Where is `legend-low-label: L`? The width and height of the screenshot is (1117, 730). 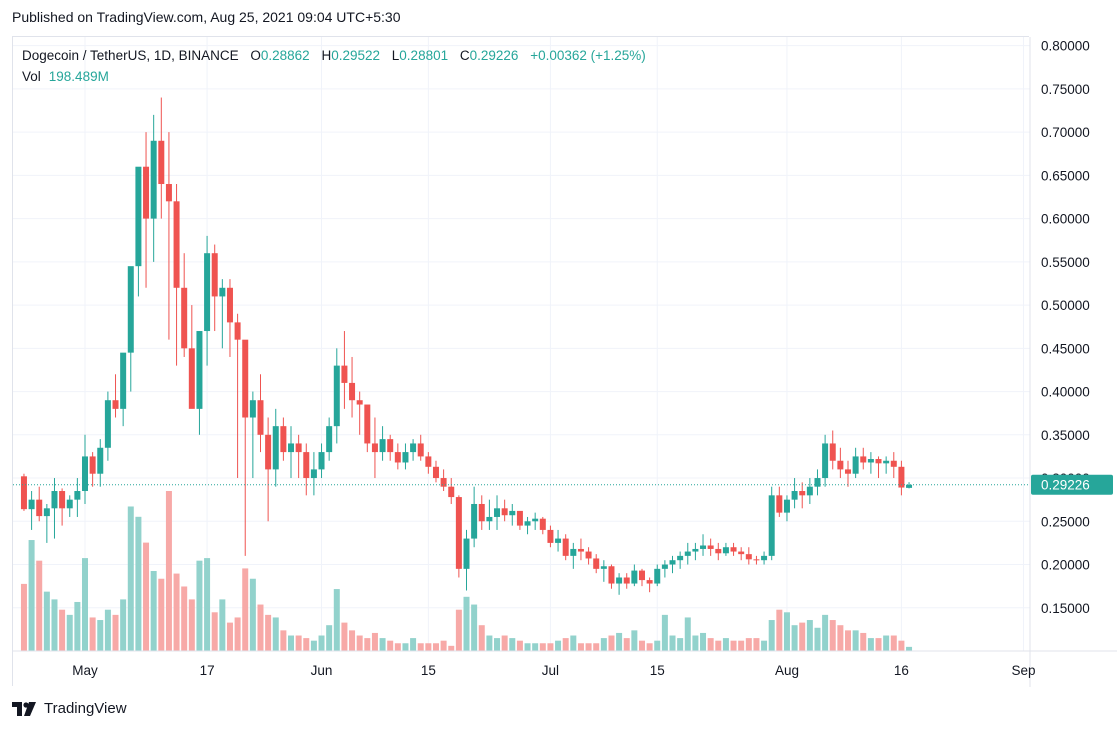 legend-low-label: L is located at coordinates (395, 55).